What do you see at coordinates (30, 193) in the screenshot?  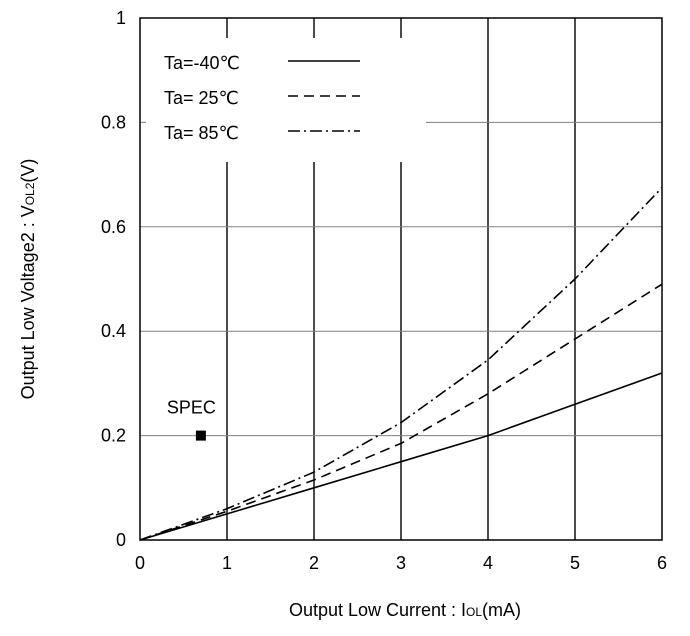 I see `y-axis-label-subscript: OL2` at bounding box center [30, 193].